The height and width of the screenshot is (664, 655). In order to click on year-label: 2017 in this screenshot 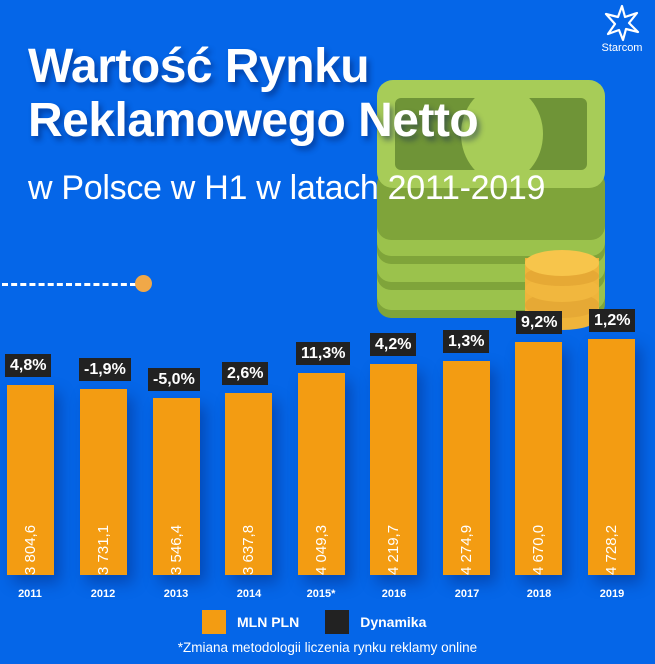, I will do `click(467, 594)`.